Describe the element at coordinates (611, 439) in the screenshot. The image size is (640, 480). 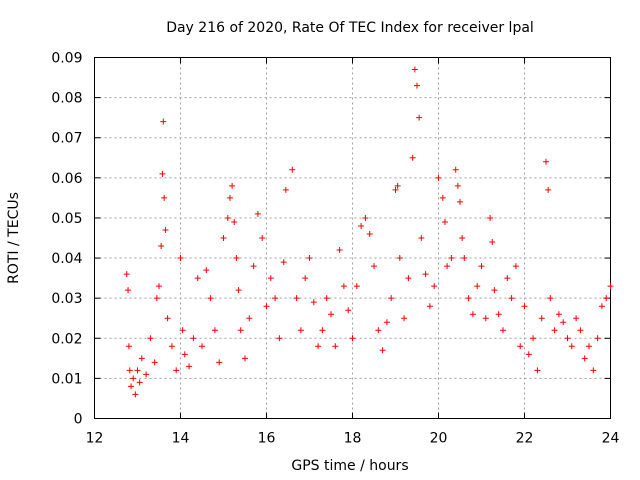
I see `x-tick-label: 24` at that location.